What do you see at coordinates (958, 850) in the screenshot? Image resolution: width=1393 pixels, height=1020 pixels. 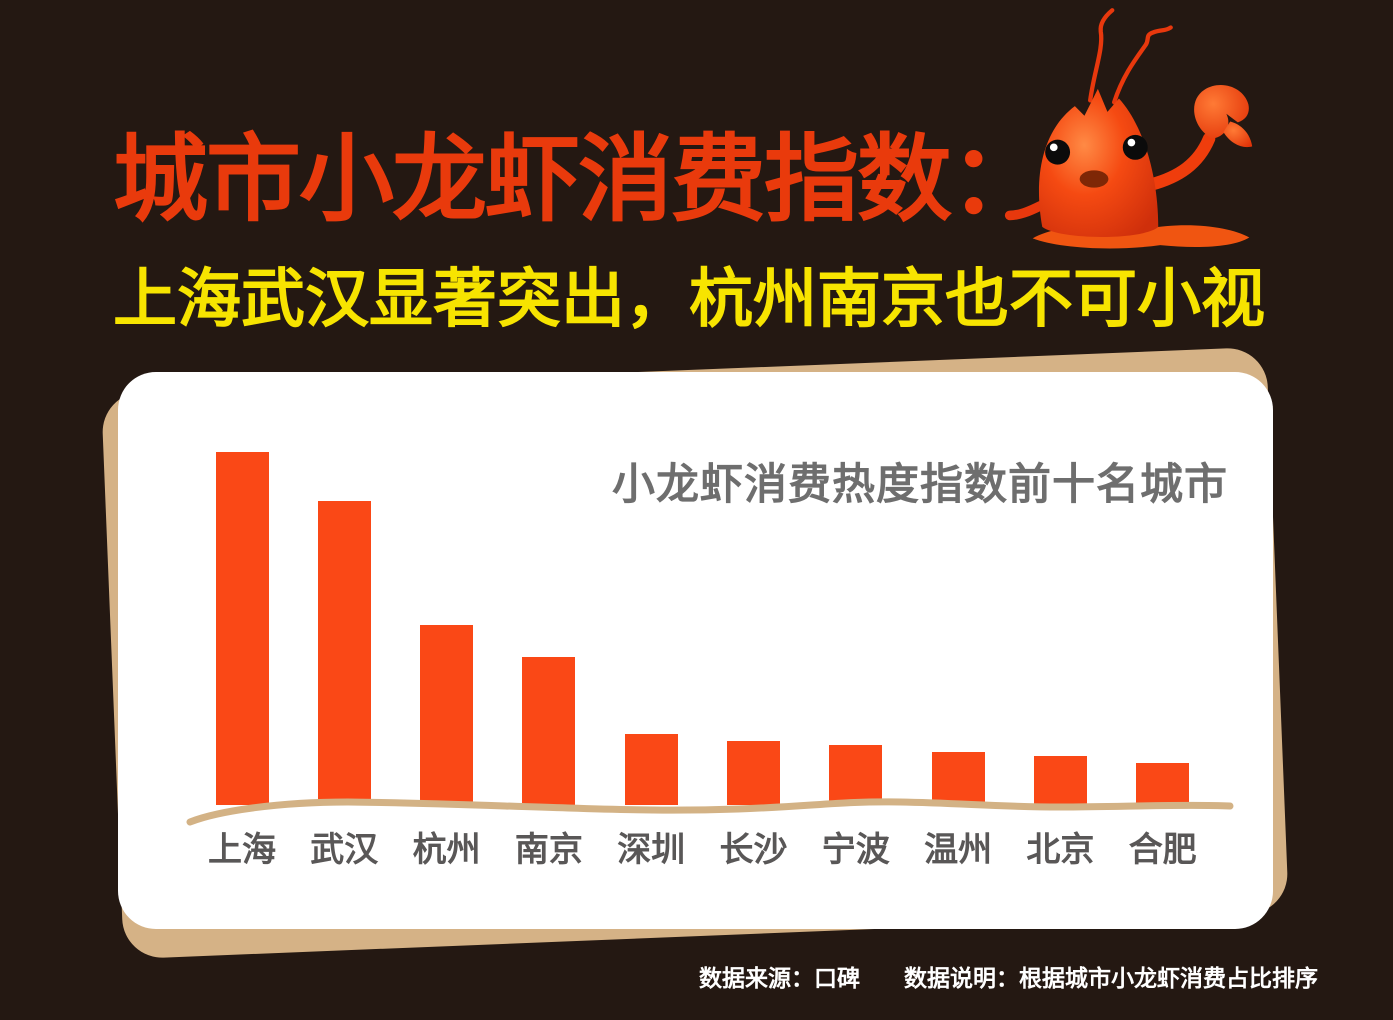 I see `x-axis-label: 温州` at bounding box center [958, 850].